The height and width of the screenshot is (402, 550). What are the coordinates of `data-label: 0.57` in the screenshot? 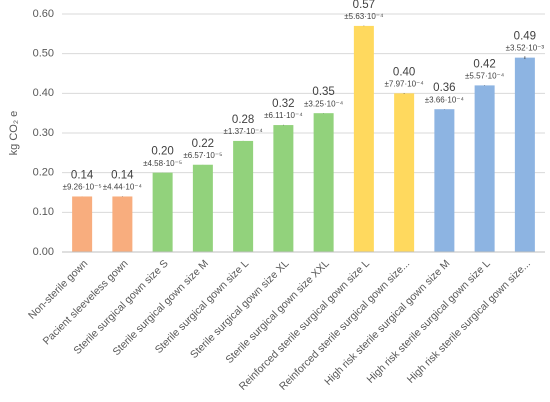 It's located at (364, 5).